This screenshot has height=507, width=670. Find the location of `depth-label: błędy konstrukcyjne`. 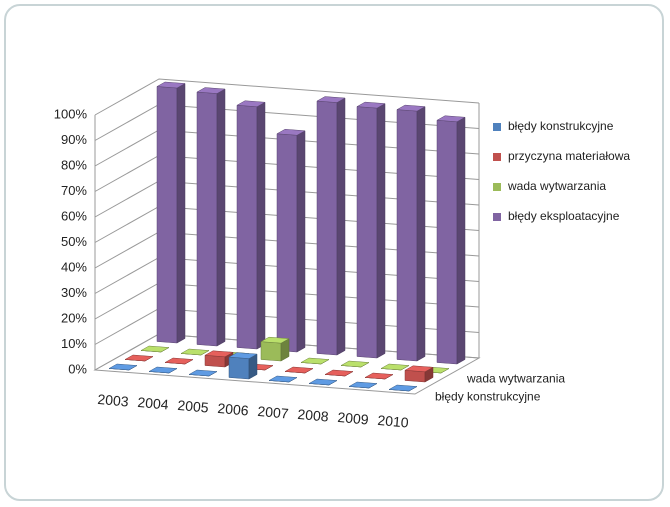

depth-label: błędy konstrukcyjne is located at coordinates (488, 397).